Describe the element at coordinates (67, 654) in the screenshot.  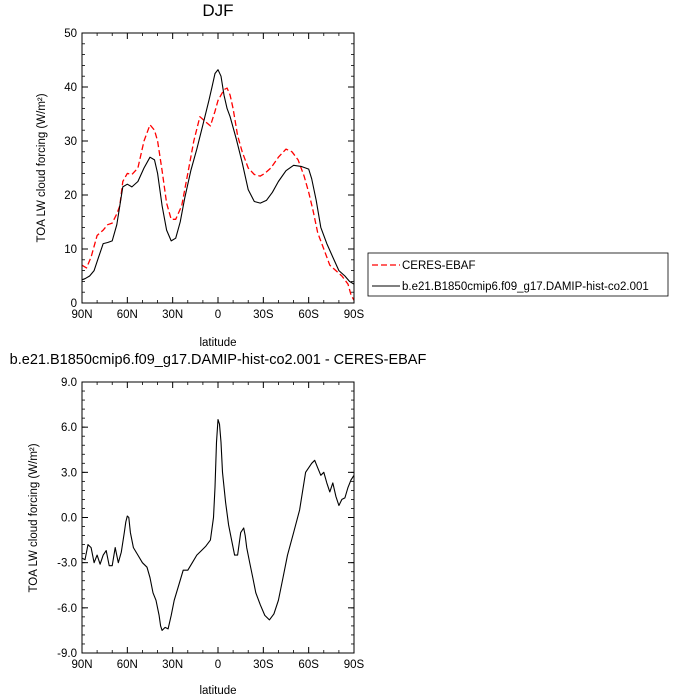
I see `y-tick-label: -9.0` at that location.